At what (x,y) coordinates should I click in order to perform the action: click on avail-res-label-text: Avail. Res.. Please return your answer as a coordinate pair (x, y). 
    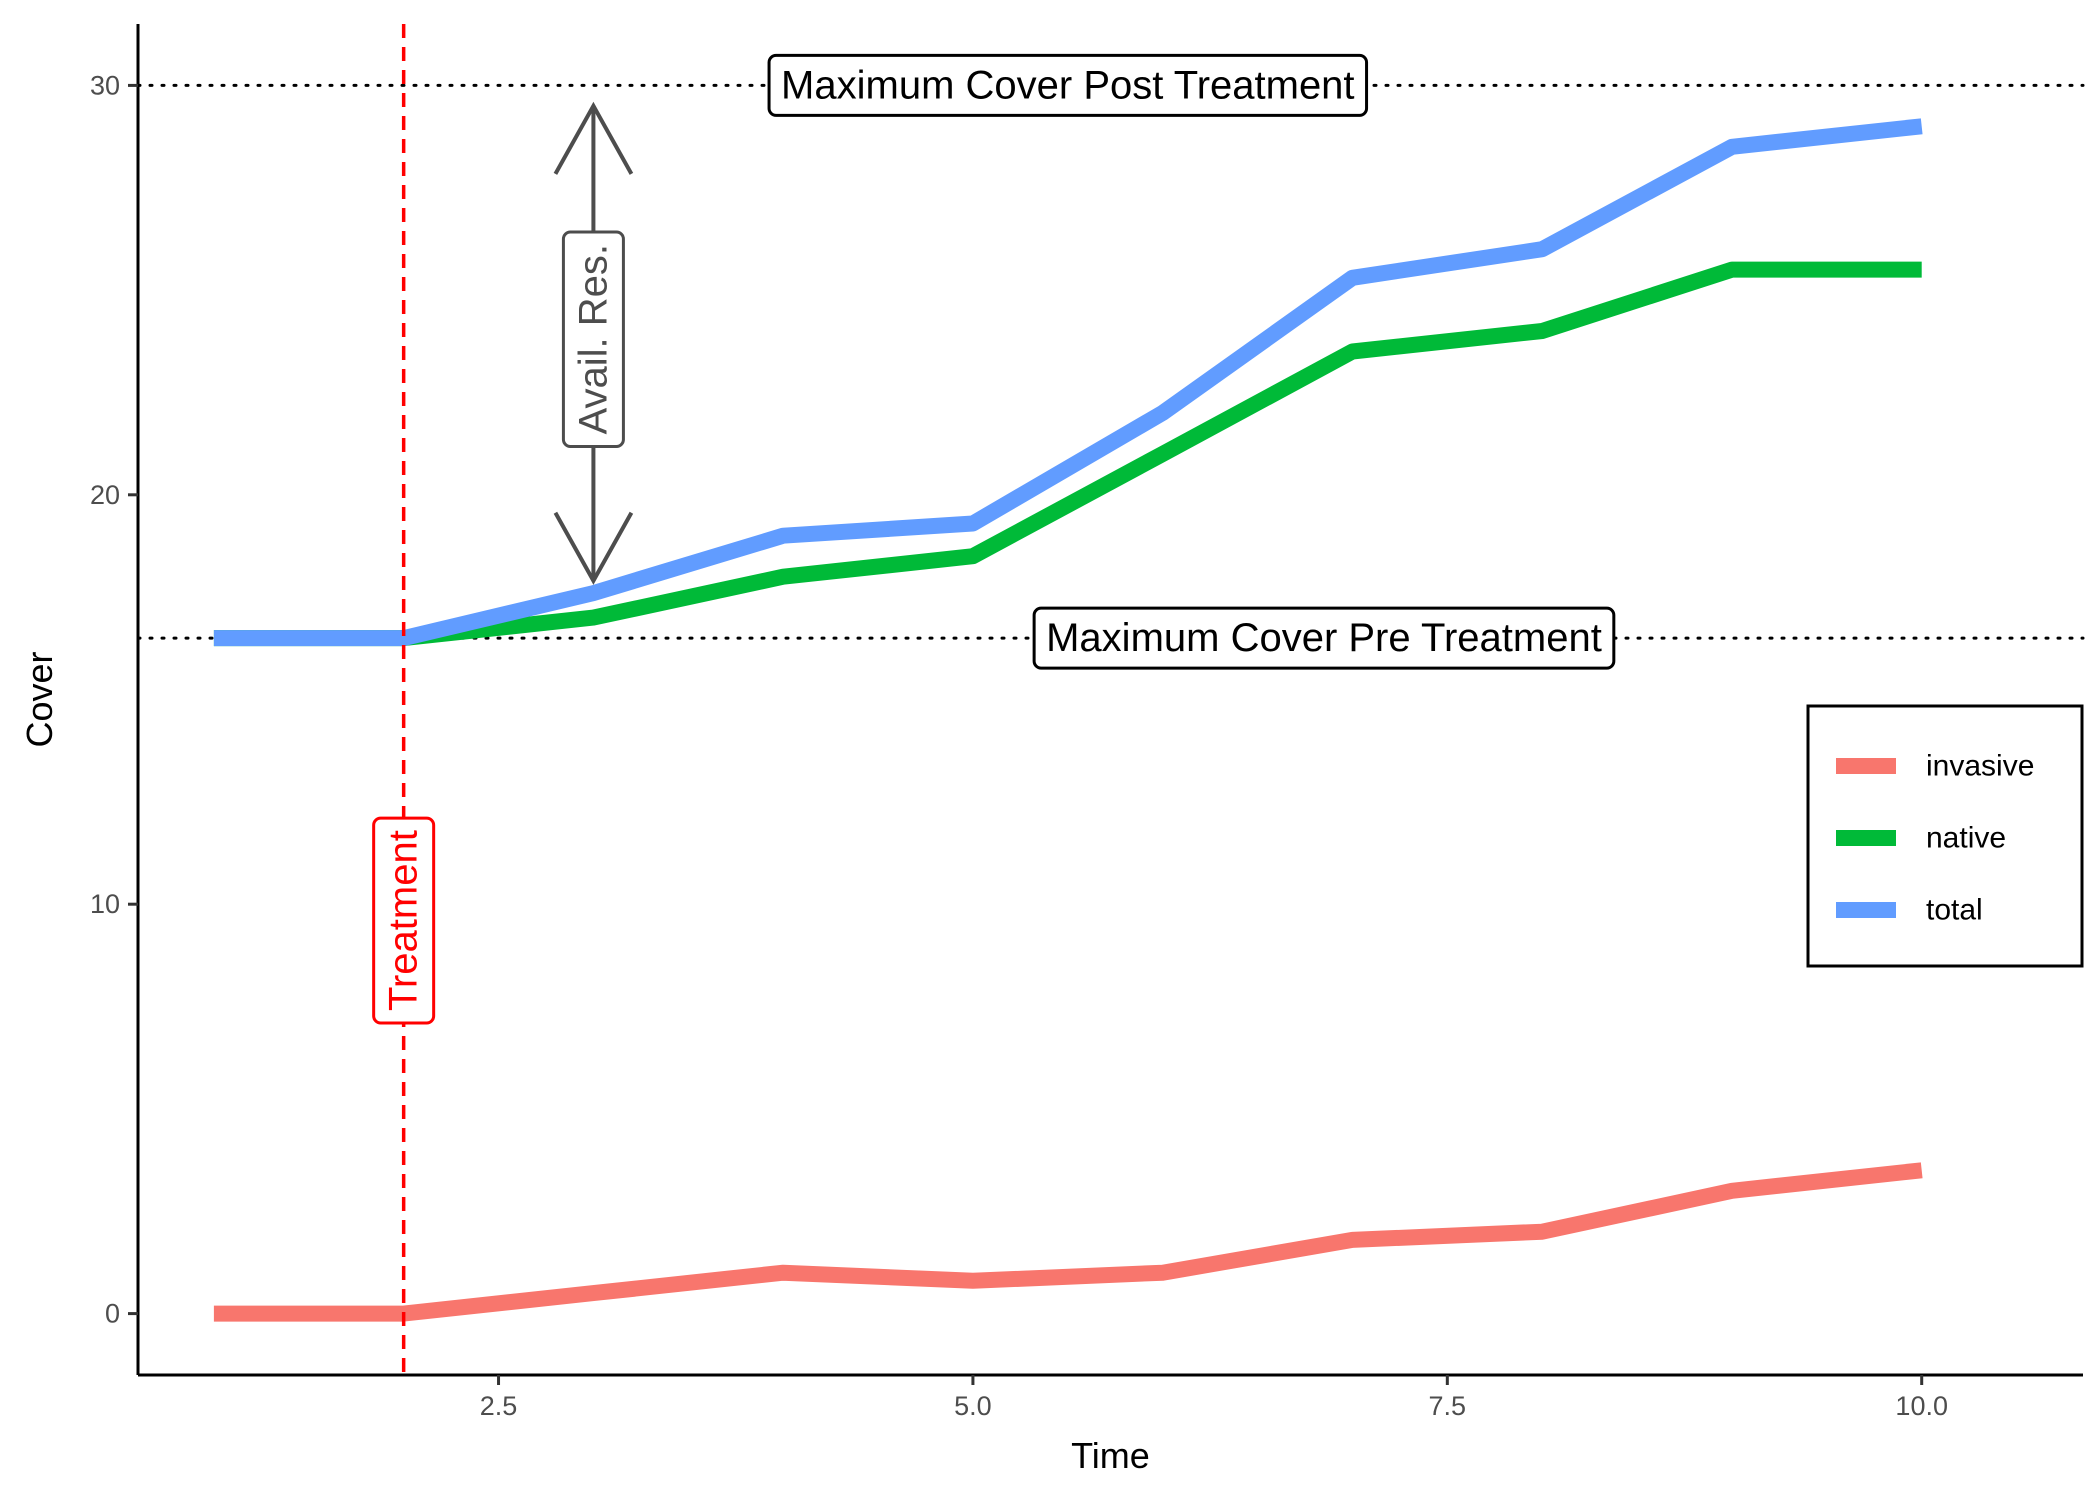
    Looking at the image, I should click on (593, 339).